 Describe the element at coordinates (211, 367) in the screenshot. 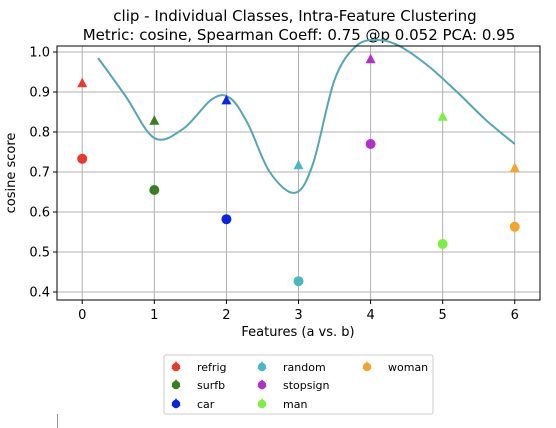

I see `legend-label-refrig: refrig` at that location.